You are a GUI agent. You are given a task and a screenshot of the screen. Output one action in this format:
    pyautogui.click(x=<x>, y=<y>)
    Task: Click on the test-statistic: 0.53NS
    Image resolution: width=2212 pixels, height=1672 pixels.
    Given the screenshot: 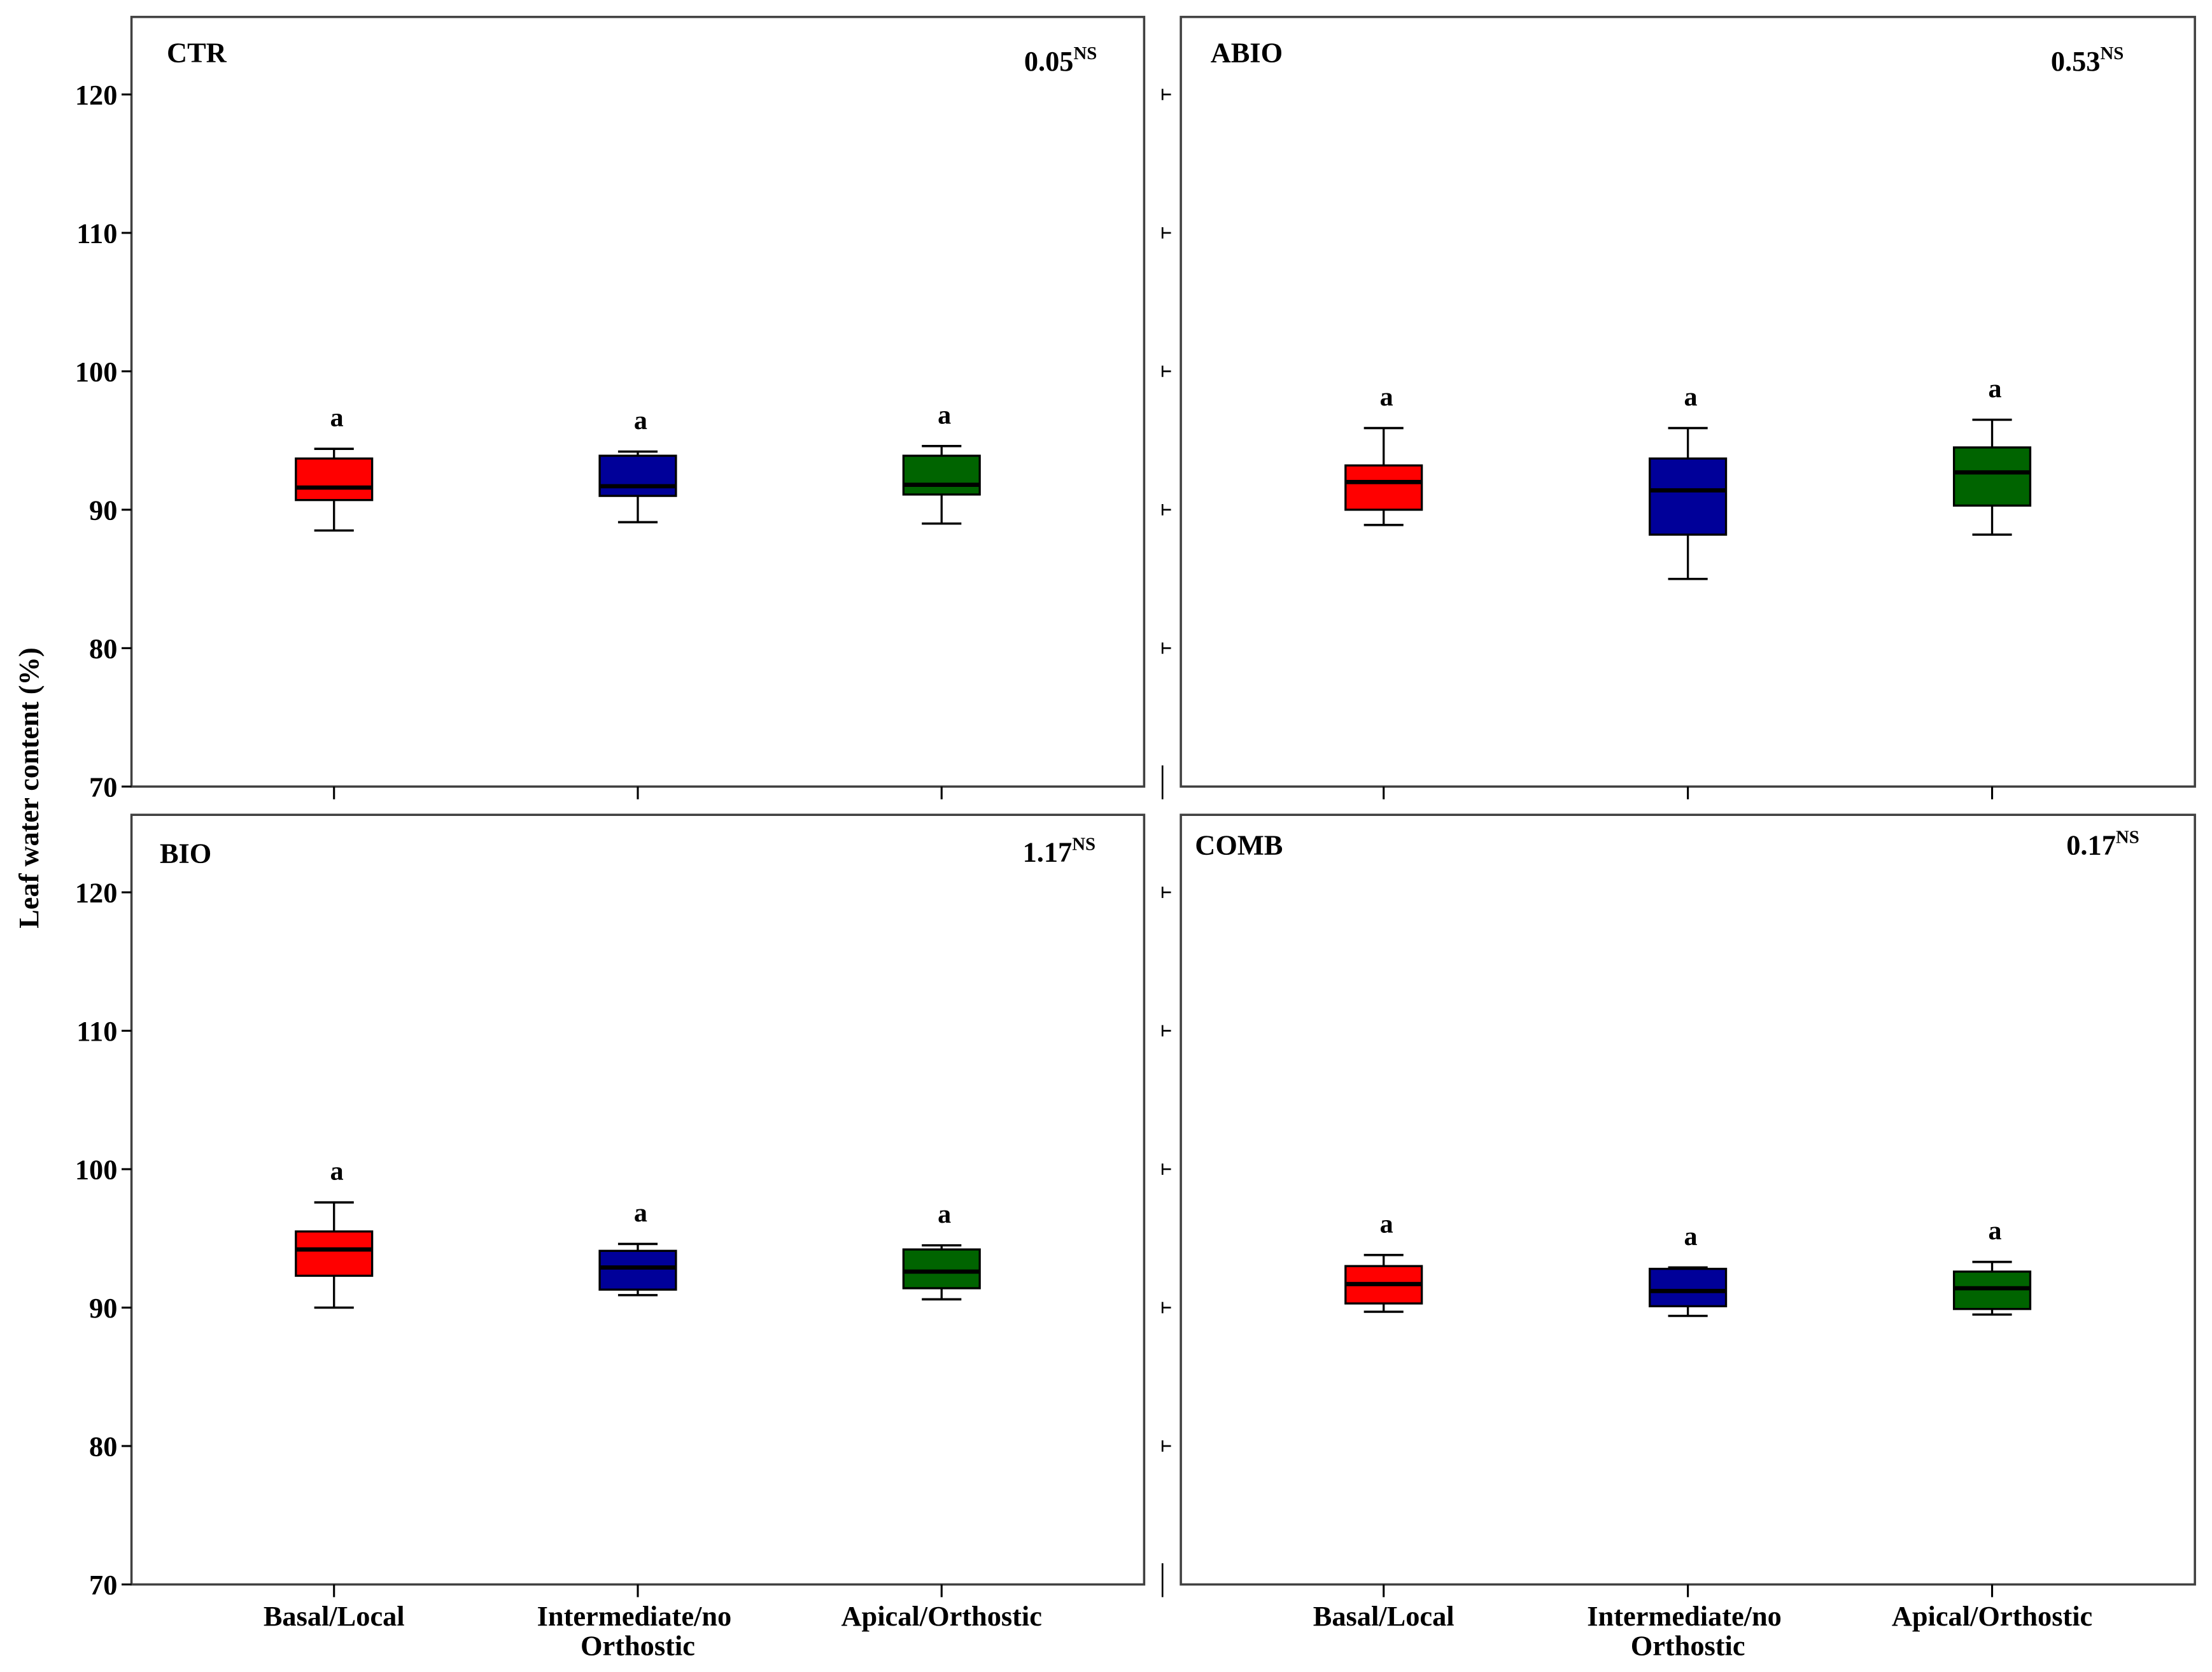 What is the action you would take?
    pyautogui.click(x=2087, y=60)
    